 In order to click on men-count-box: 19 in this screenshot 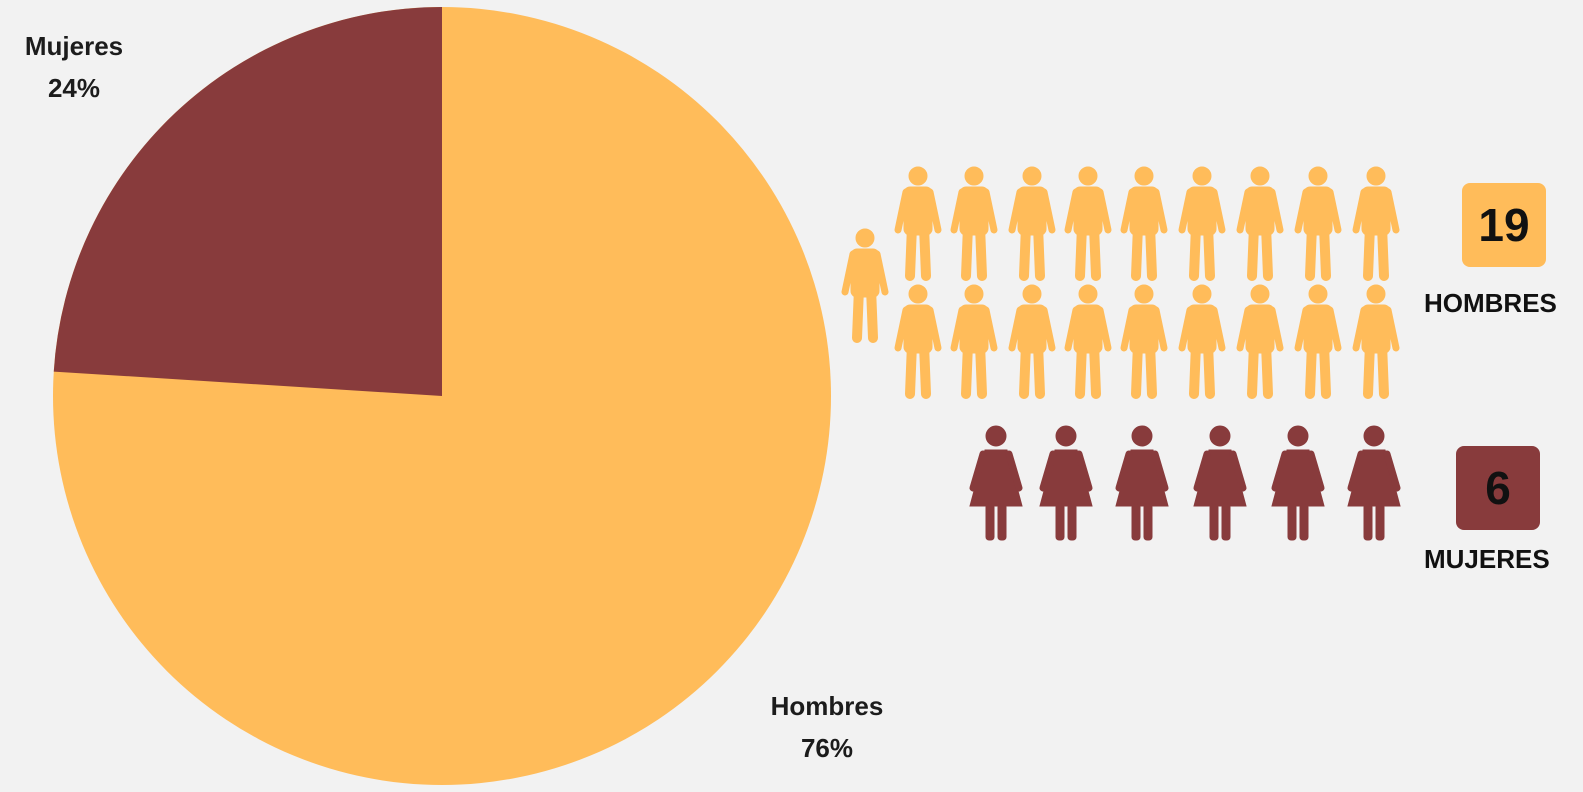, I will do `click(1504, 225)`.